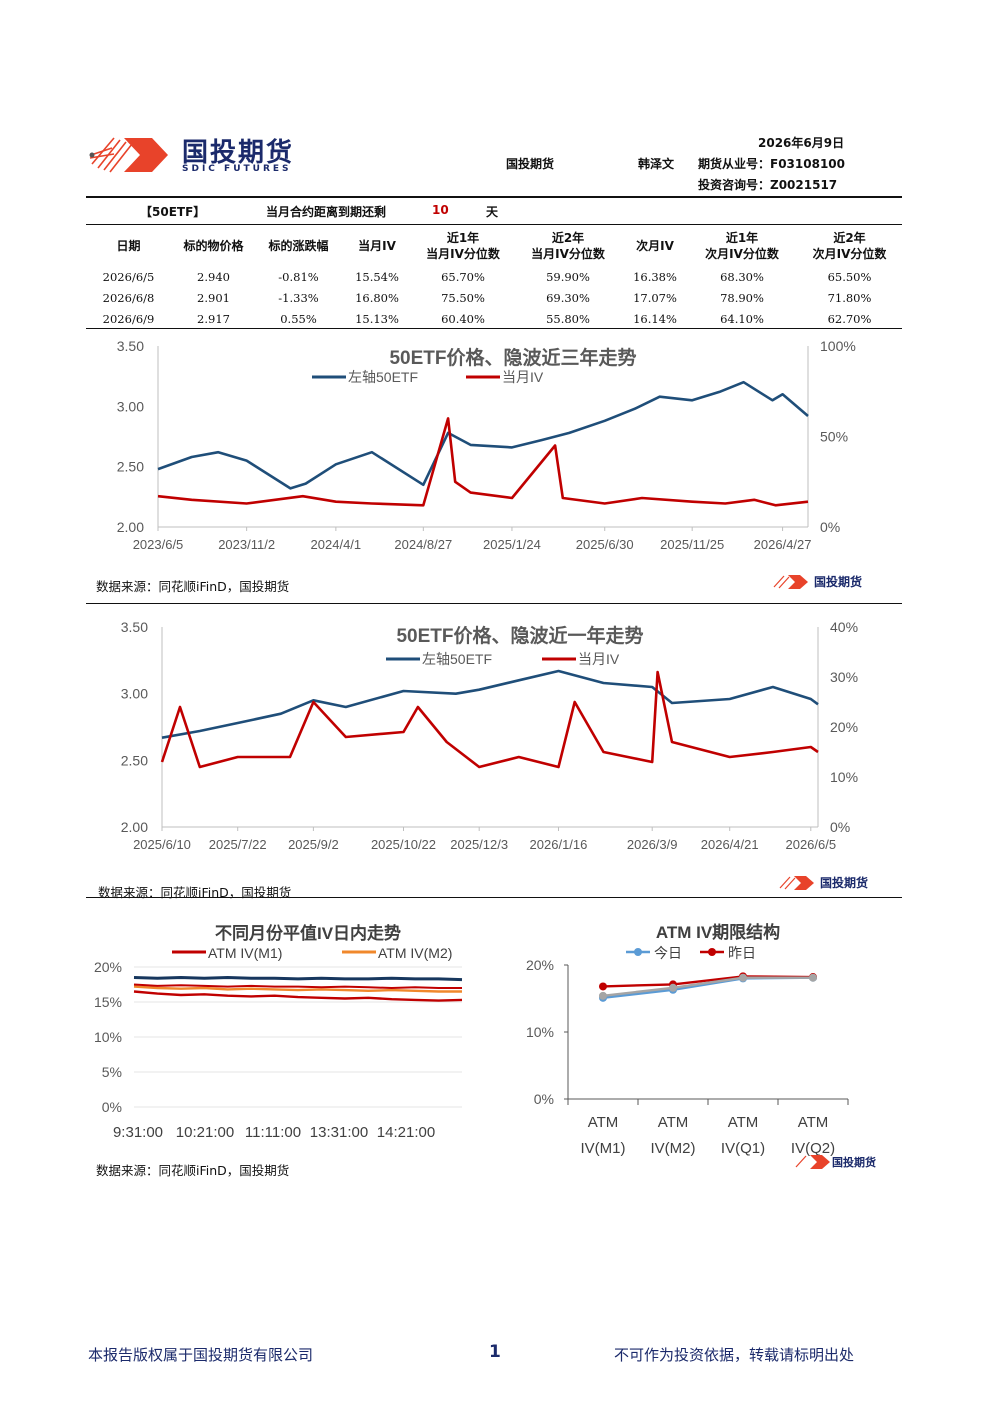 The height and width of the screenshot is (1403, 992). What do you see at coordinates (568, 246) in the screenshot?
I see `table-header-cell: 近2年 当月IV分位数` at bounding box center [568, 246].